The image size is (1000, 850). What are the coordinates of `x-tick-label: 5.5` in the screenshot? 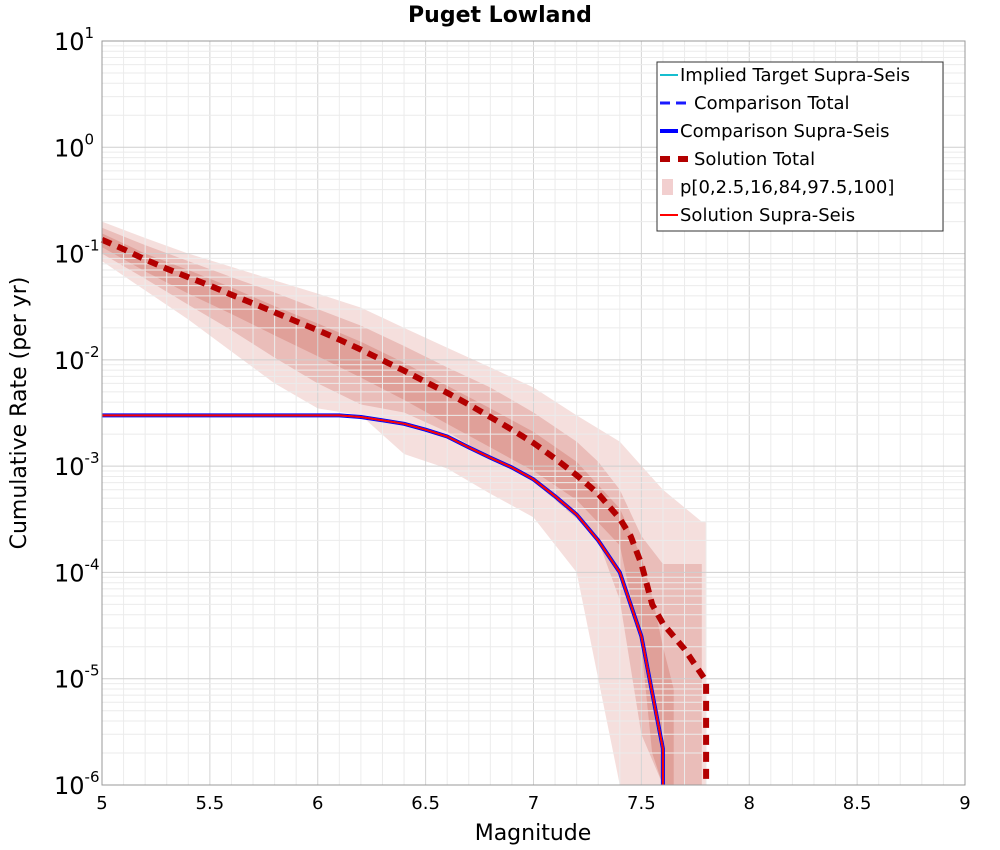 It's located at (210, 803).